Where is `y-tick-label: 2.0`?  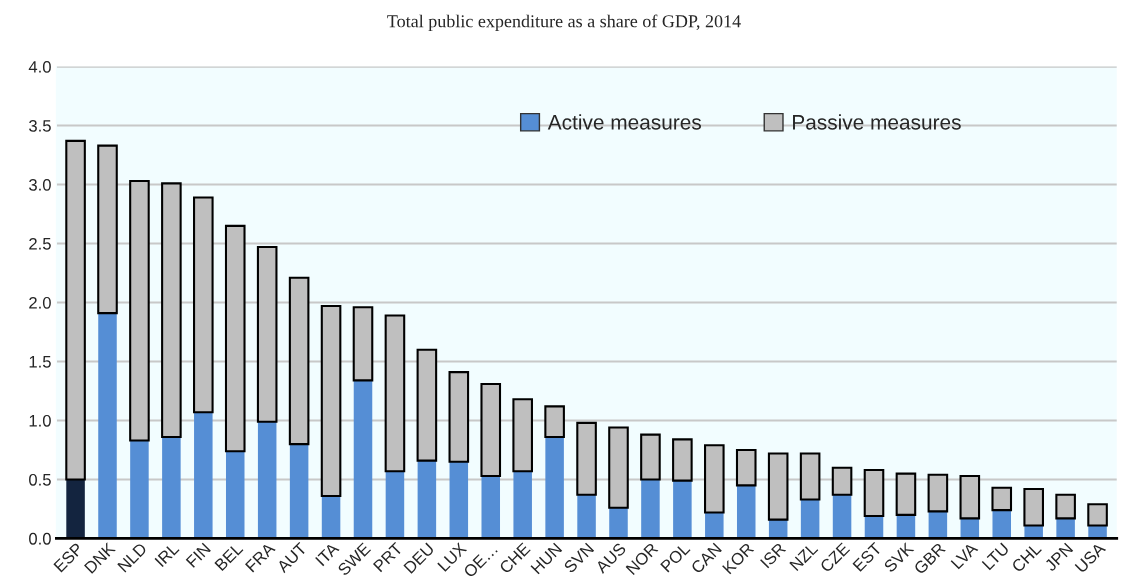
y-tick-label: 2.0 is located at coordinates (40, 302).